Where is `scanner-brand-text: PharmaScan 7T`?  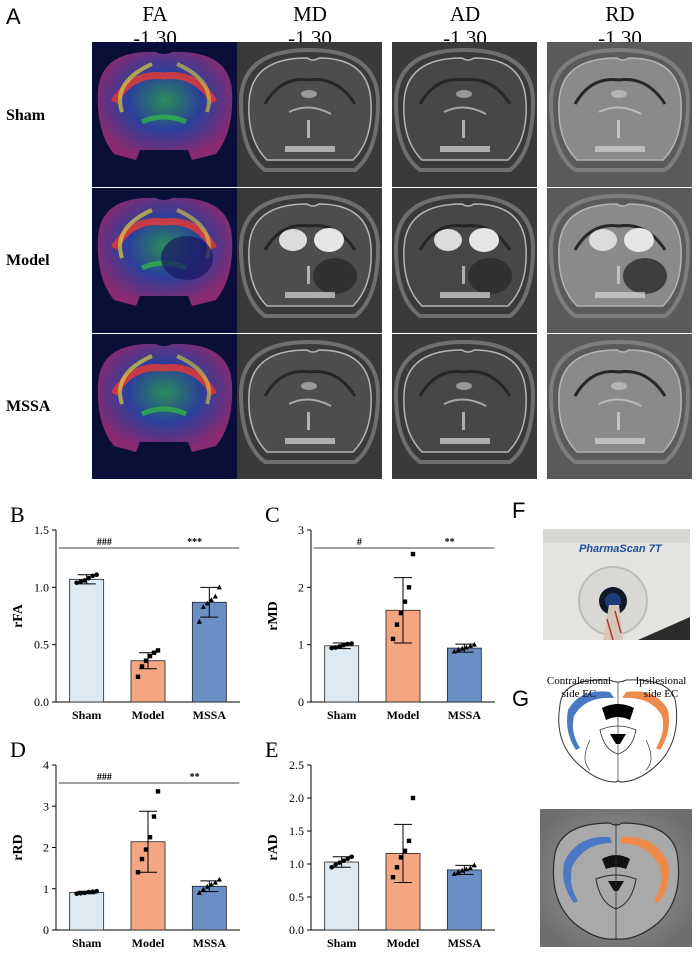 scanner-brand-text: PharmaScan 7T is located at coordinates (620, 549).